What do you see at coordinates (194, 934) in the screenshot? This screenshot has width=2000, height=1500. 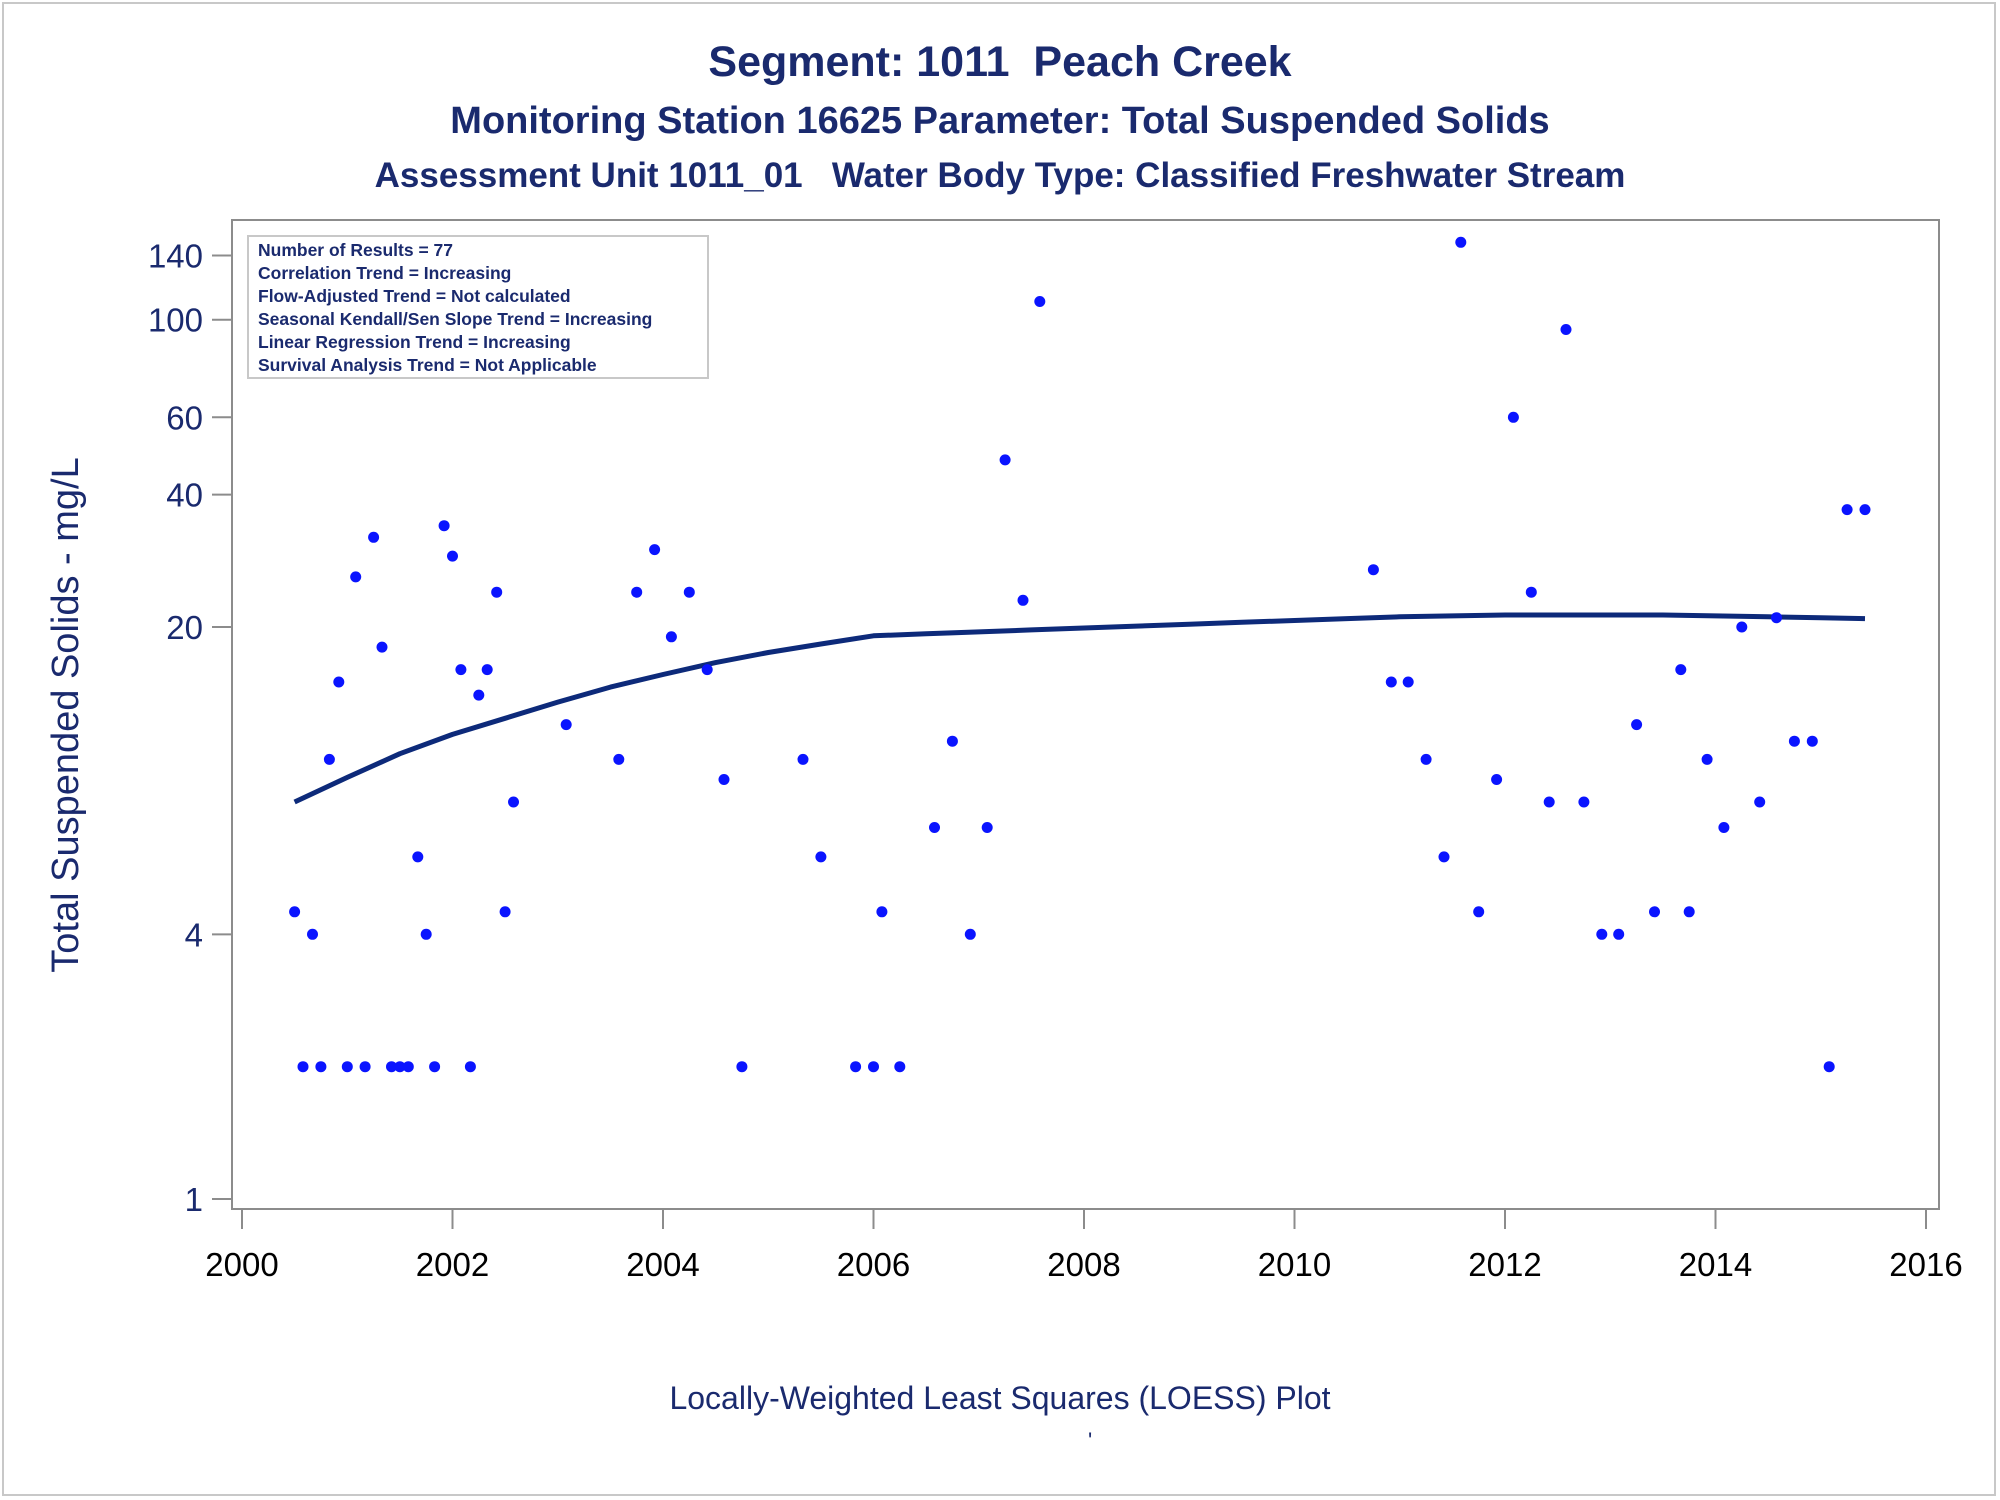 I see `y-tick-label: 4` at bounding box center [194, 934].